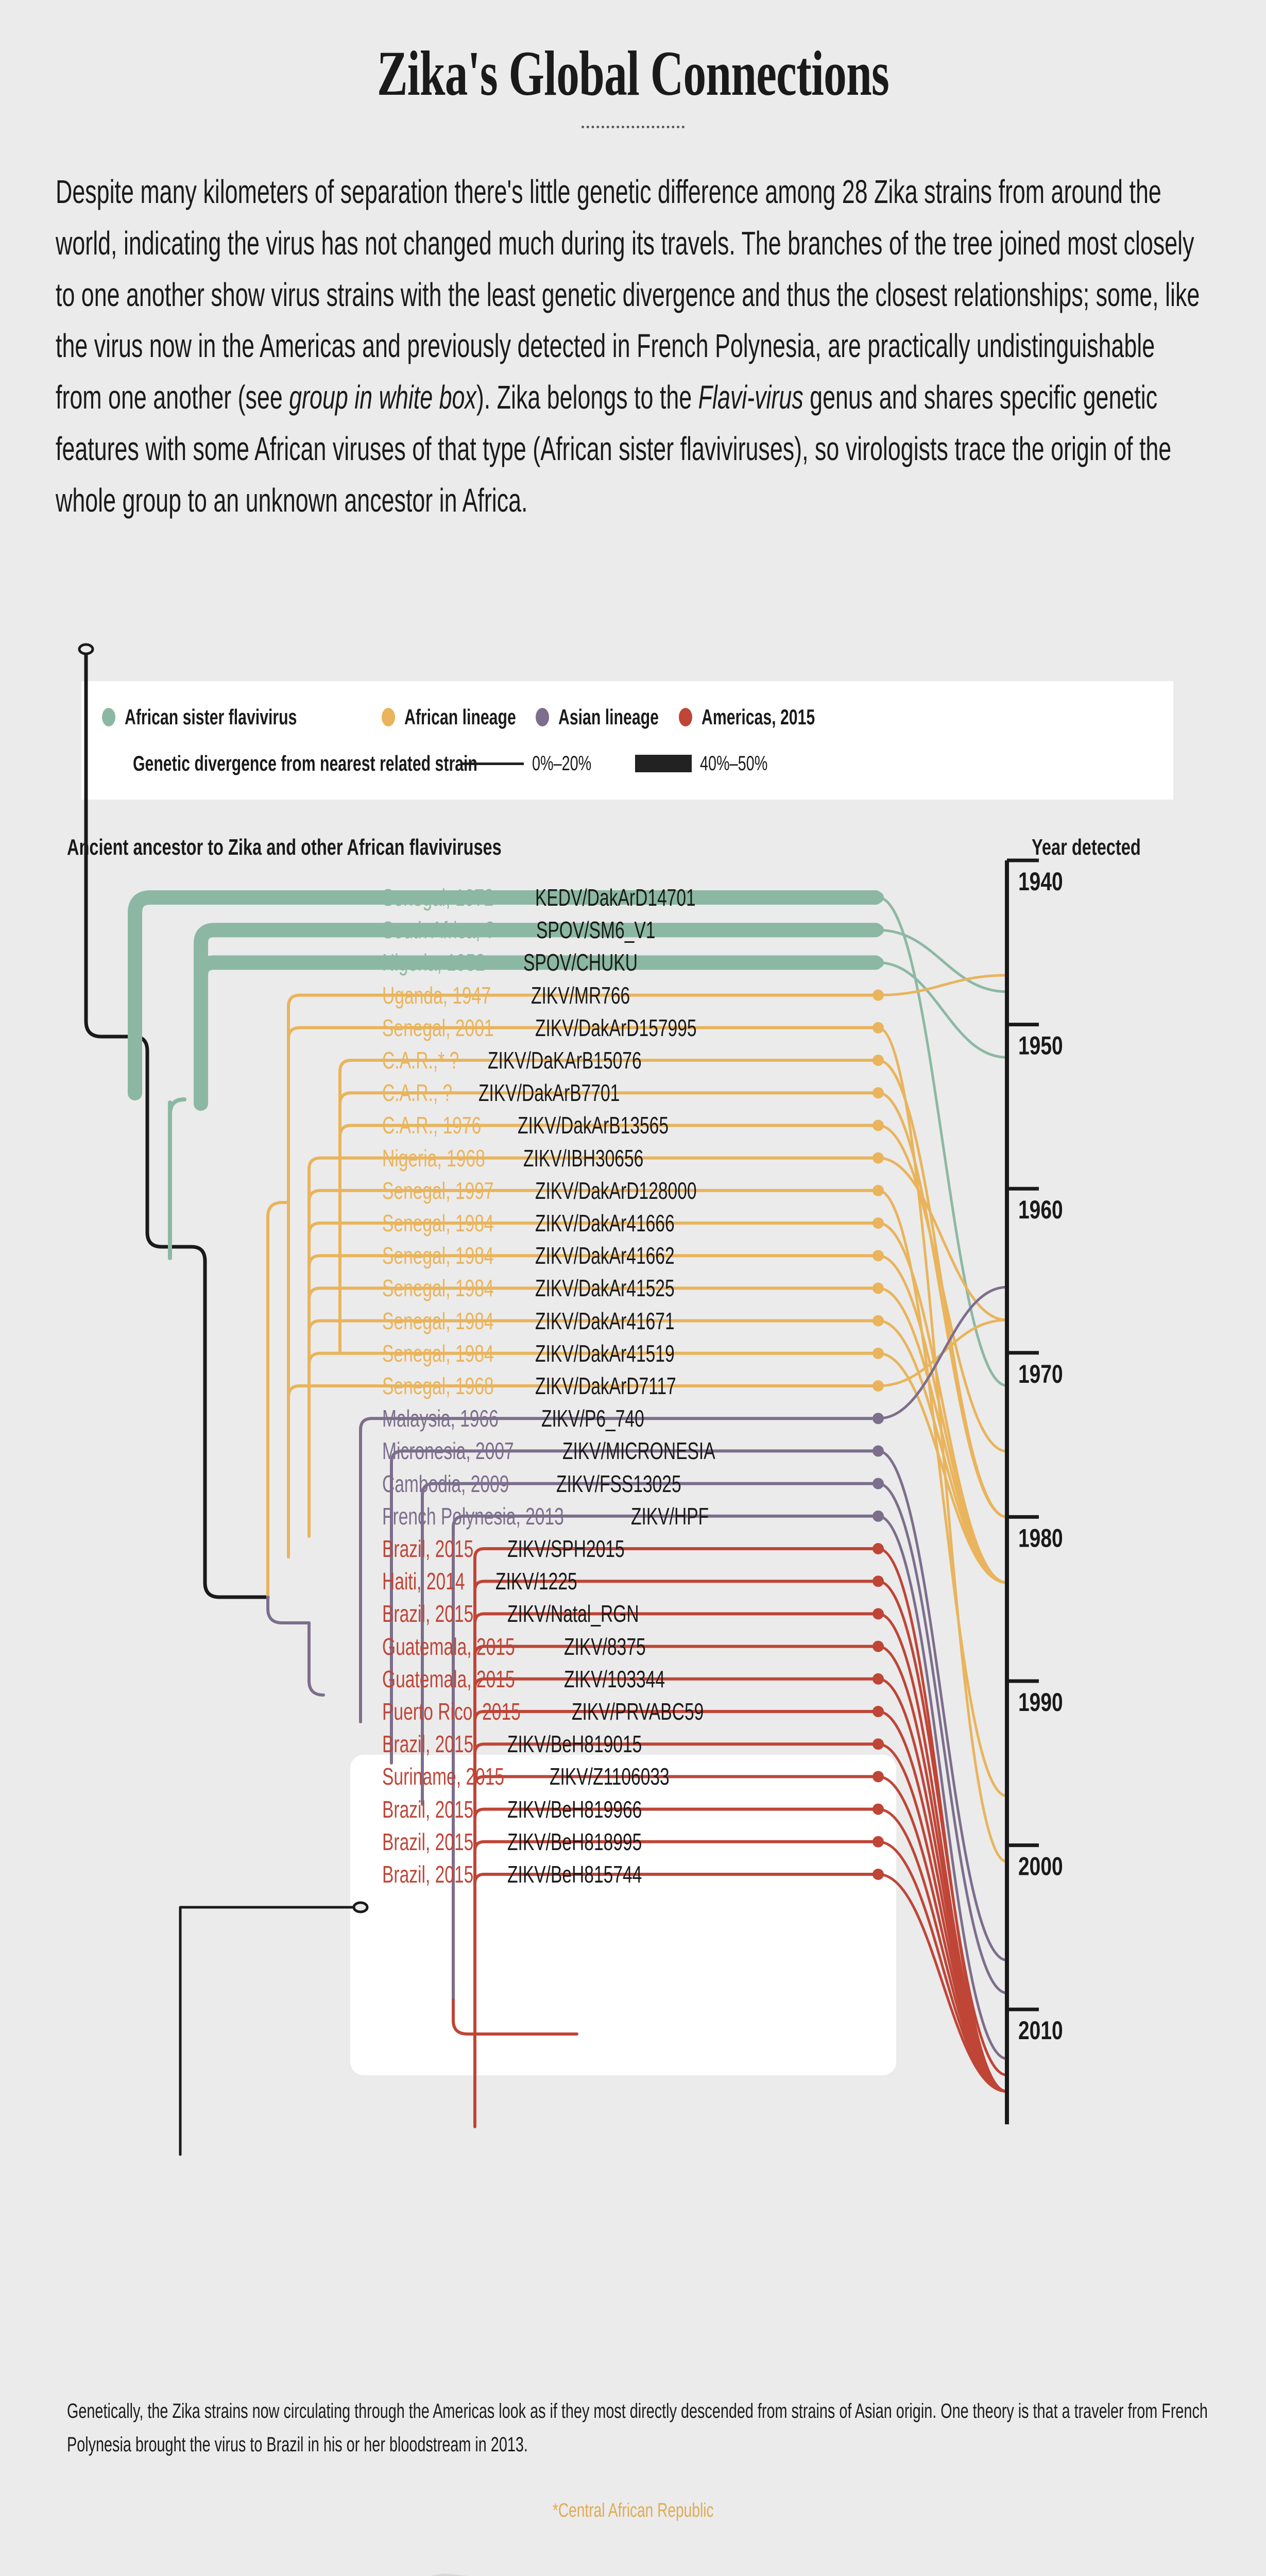 The height and width of the screenshot is (2576, 1266). What do you see at coordinates (614, 1678) in the screenshot?
I see `leaf-strain-id: ZIKV/103344` at bounding box center [614, 1678].